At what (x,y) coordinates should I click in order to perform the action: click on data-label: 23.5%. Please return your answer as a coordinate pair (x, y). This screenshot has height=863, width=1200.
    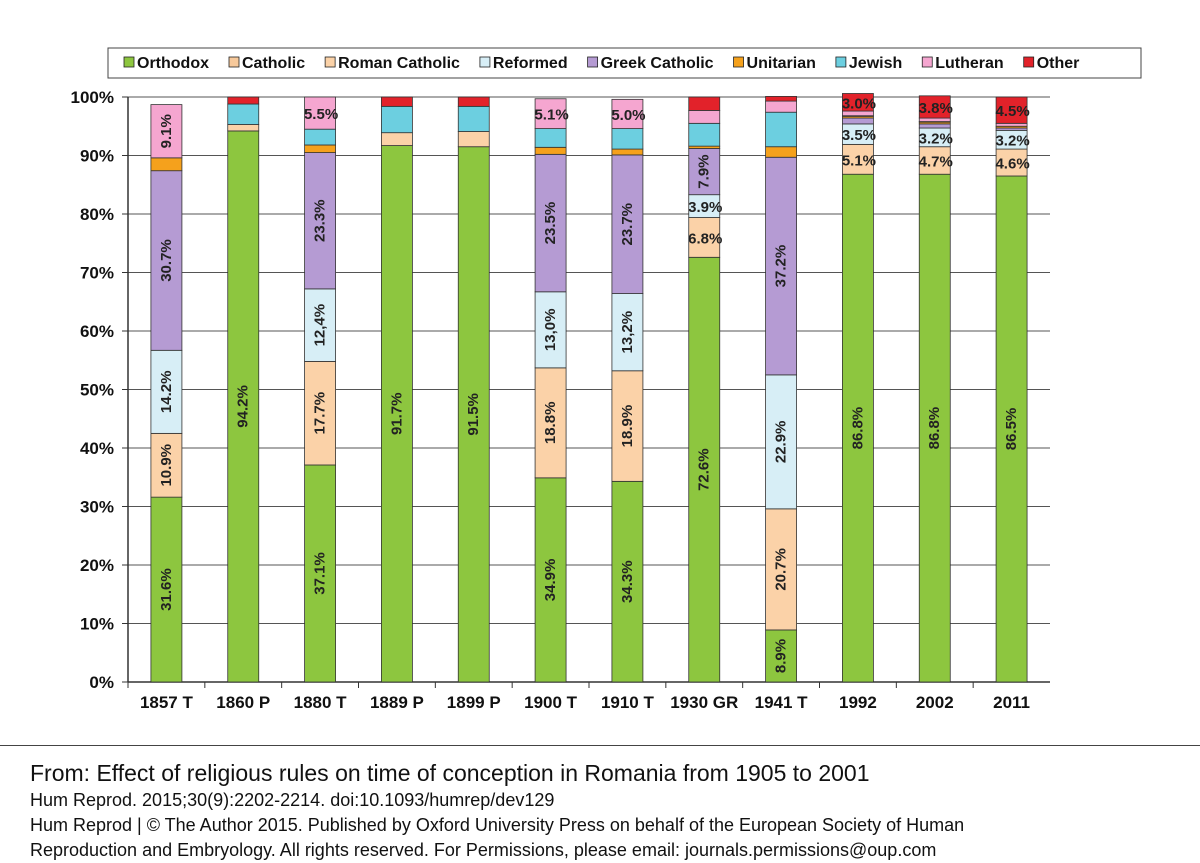
    Looking at the image, I should click on (550, 223).